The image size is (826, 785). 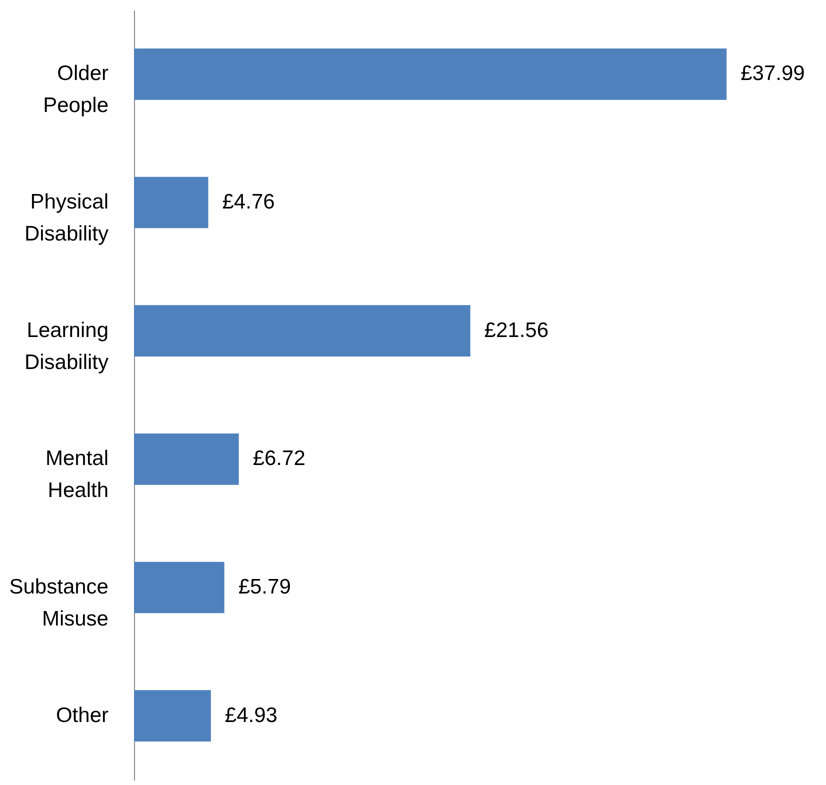 What do you see at coordinates (516, 330) in the screenshot?
I see `data-label: £21.56` at bounding box center [516, 330].